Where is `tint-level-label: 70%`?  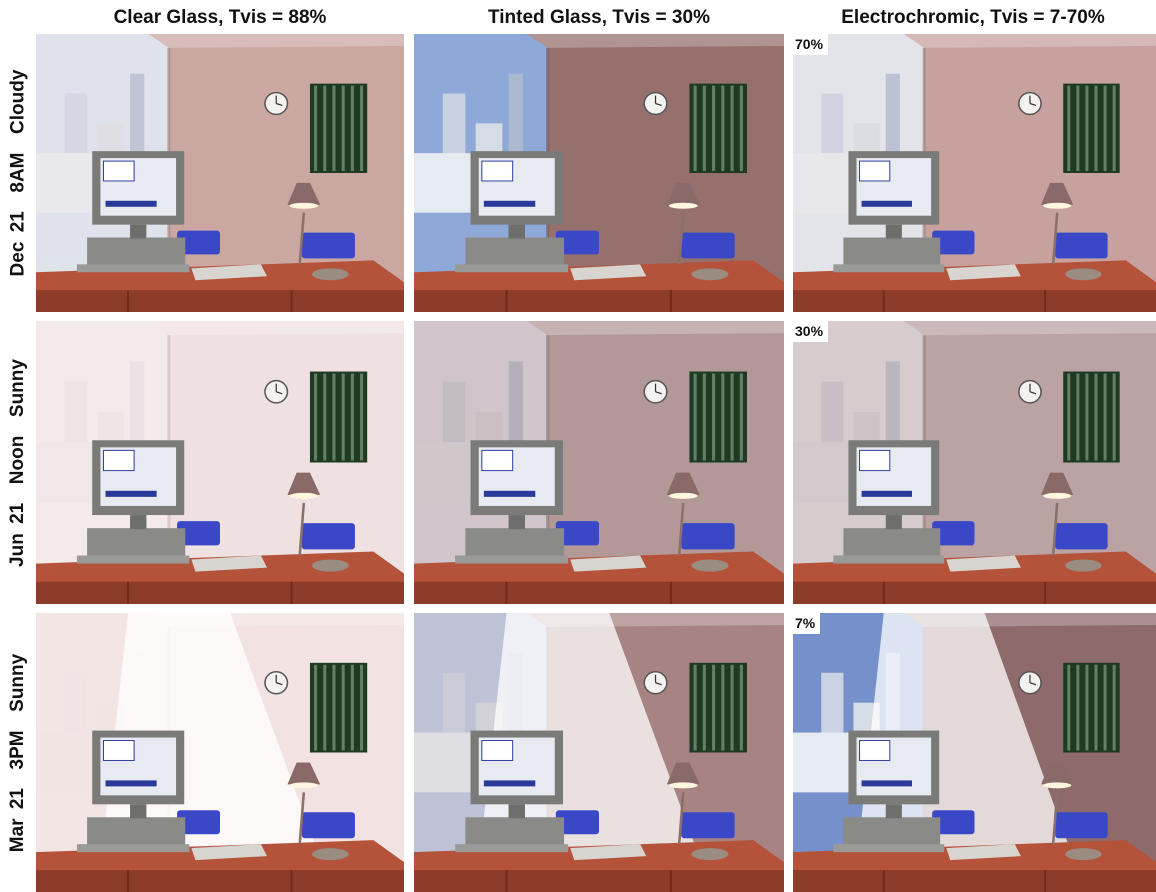 tint-level-label: 70% is located at coordinates (811, 44).